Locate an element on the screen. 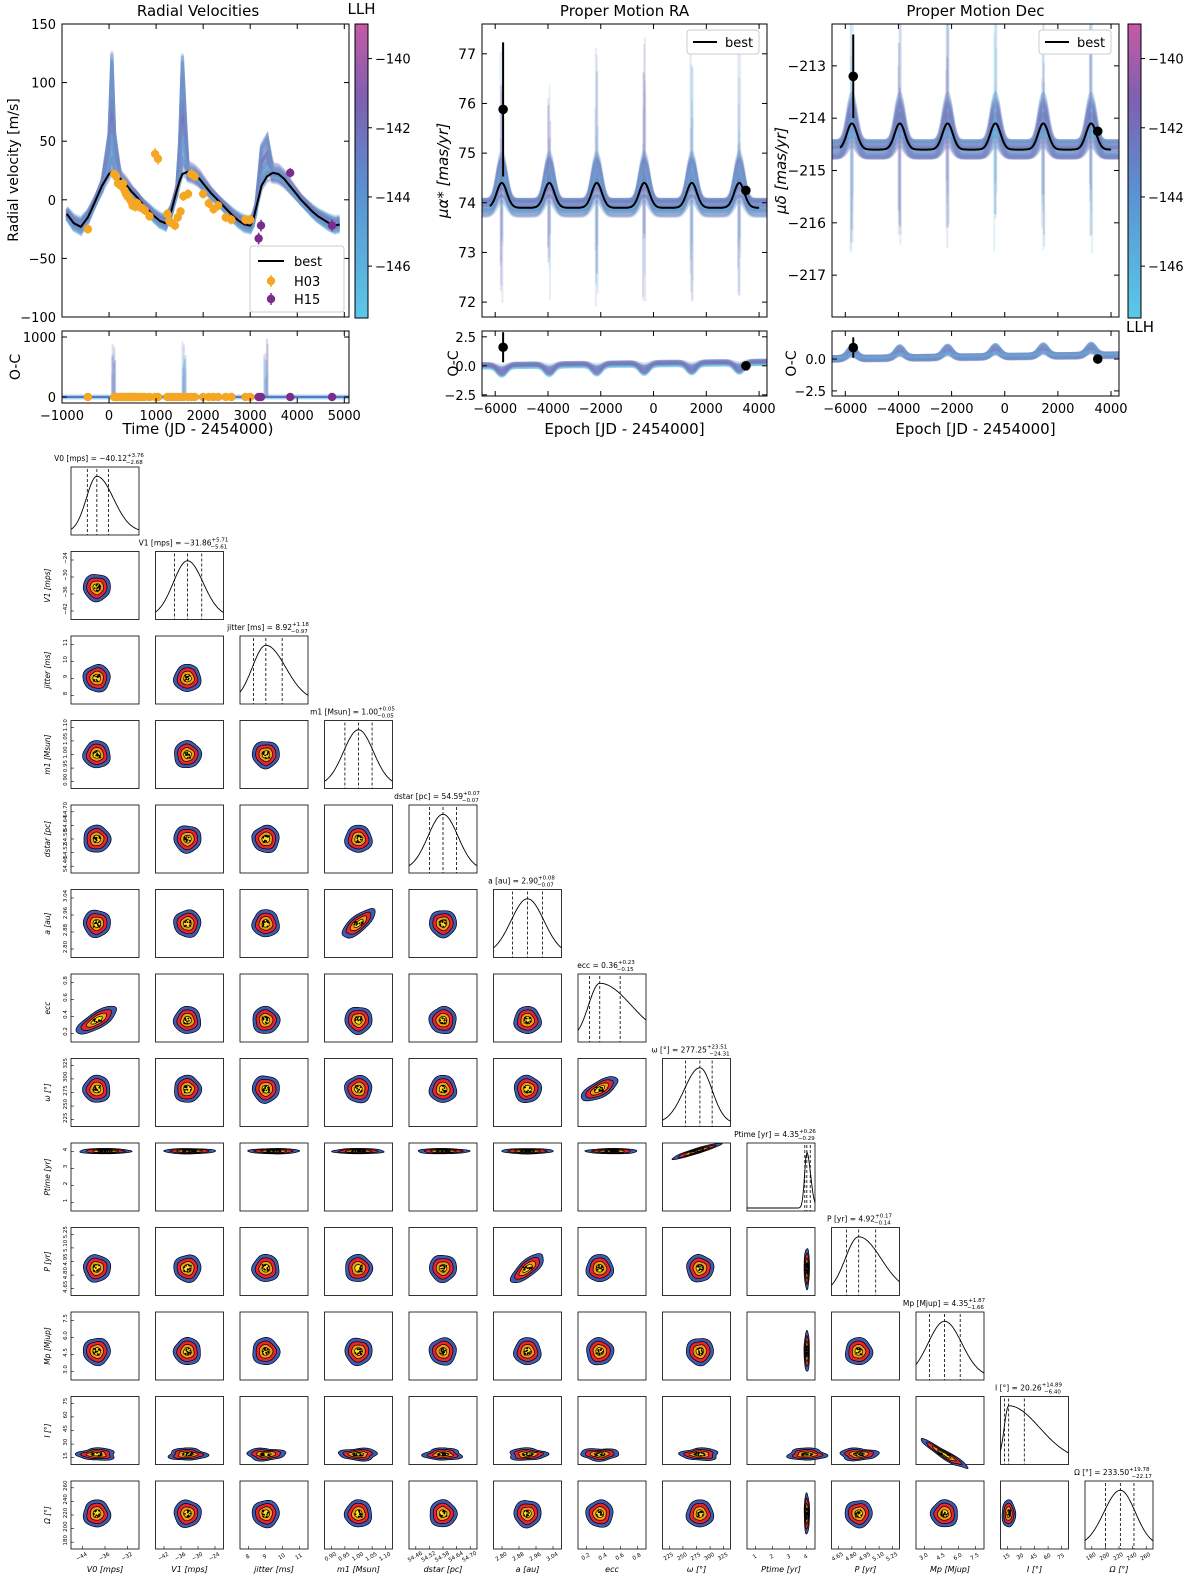  rv-oc-xtick-label: 5000 is located at coordinates (344, 416).